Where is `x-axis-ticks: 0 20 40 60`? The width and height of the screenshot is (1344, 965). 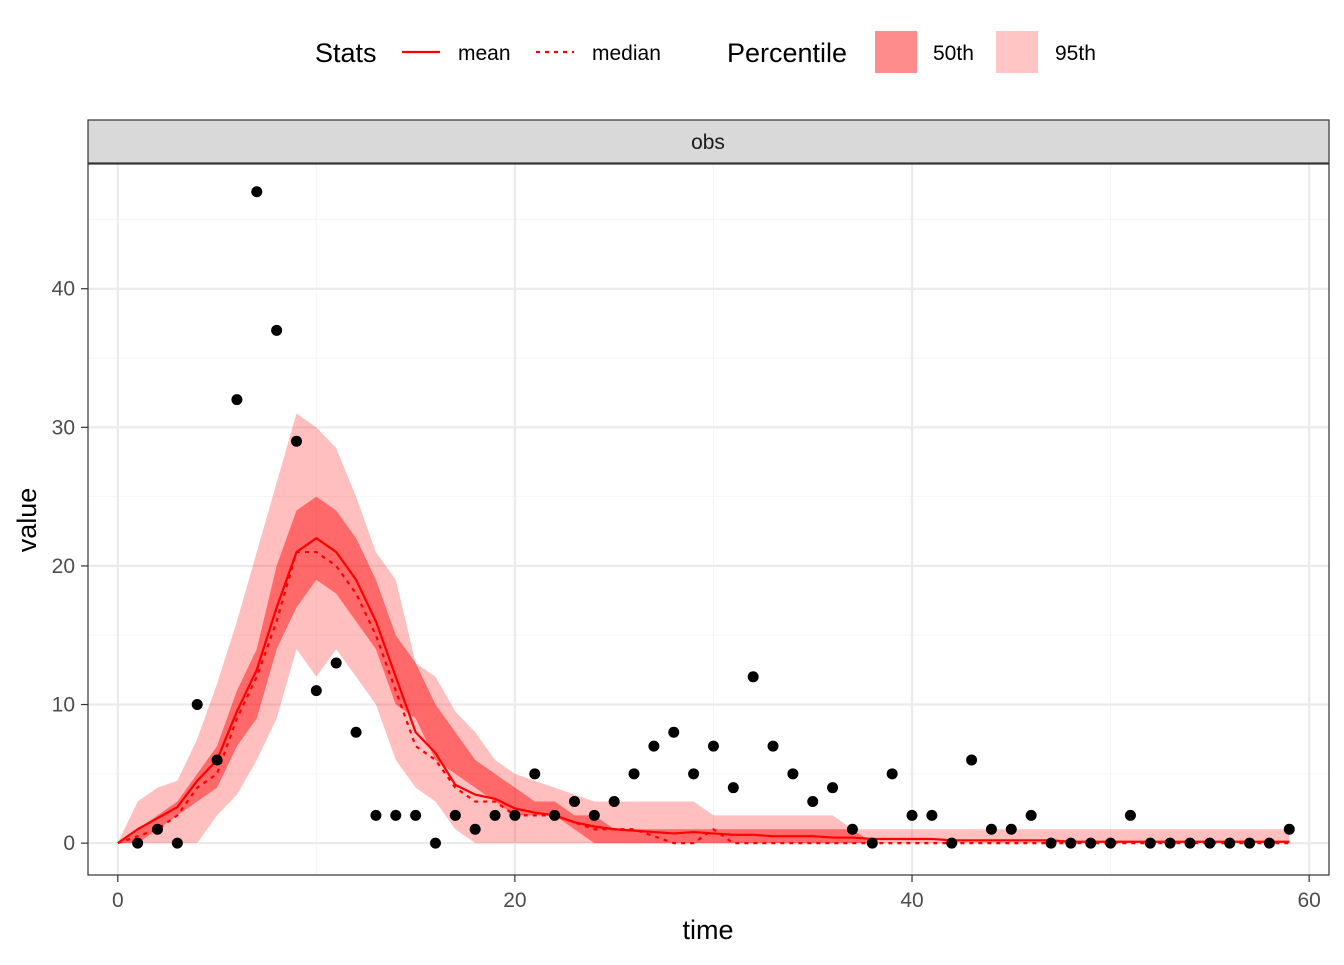
x-axis-ticks: 0 20 40 60 is located at coordinates (716, 893).